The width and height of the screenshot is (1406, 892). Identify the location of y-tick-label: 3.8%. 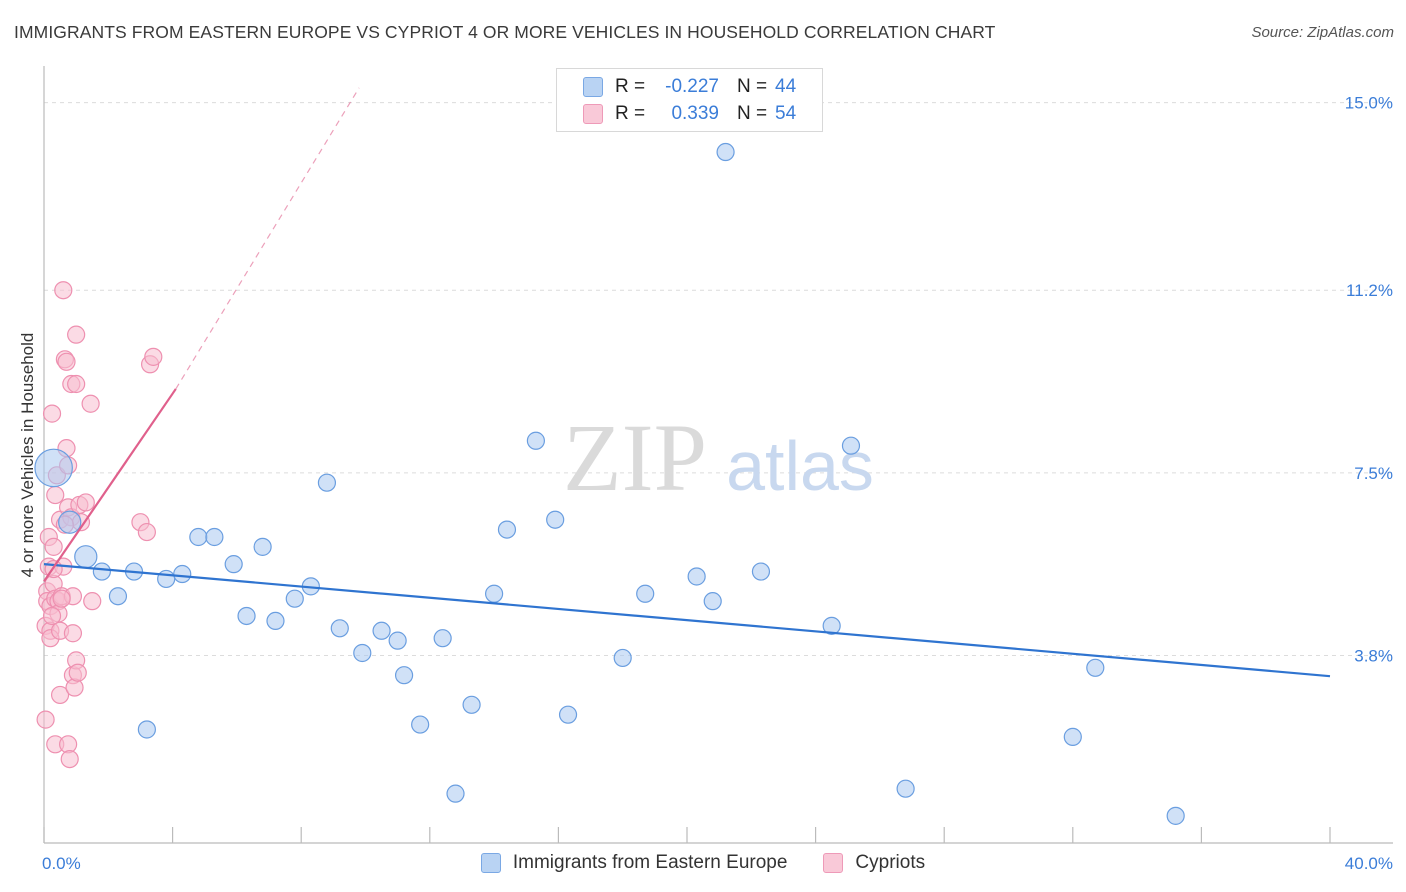
(1373, 655).